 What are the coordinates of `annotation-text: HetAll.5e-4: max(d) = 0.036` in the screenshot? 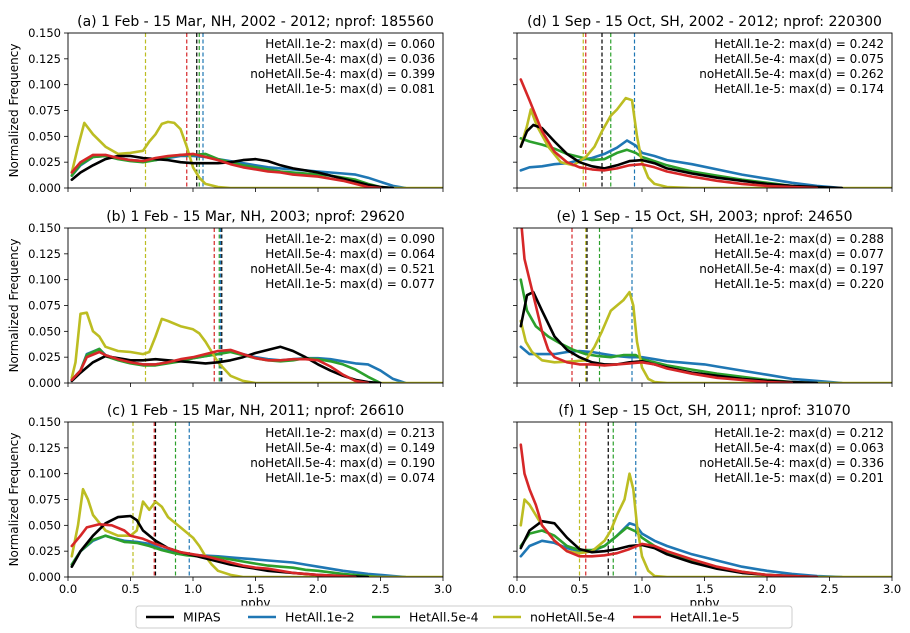 It's located at (350, 59).